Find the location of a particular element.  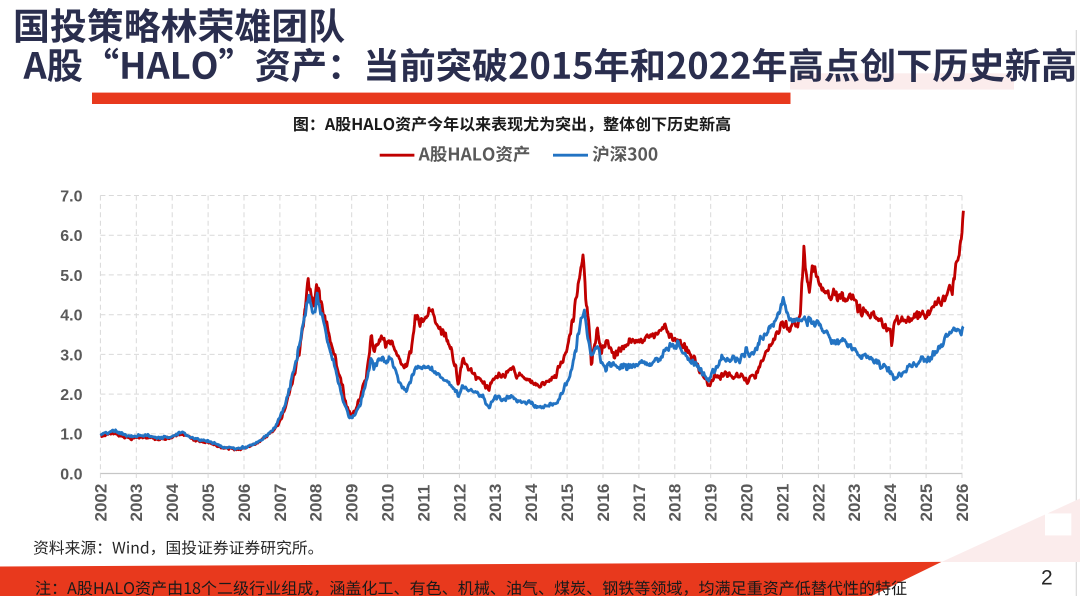

svg-text: 2012 is located at coordinates (459, 503).